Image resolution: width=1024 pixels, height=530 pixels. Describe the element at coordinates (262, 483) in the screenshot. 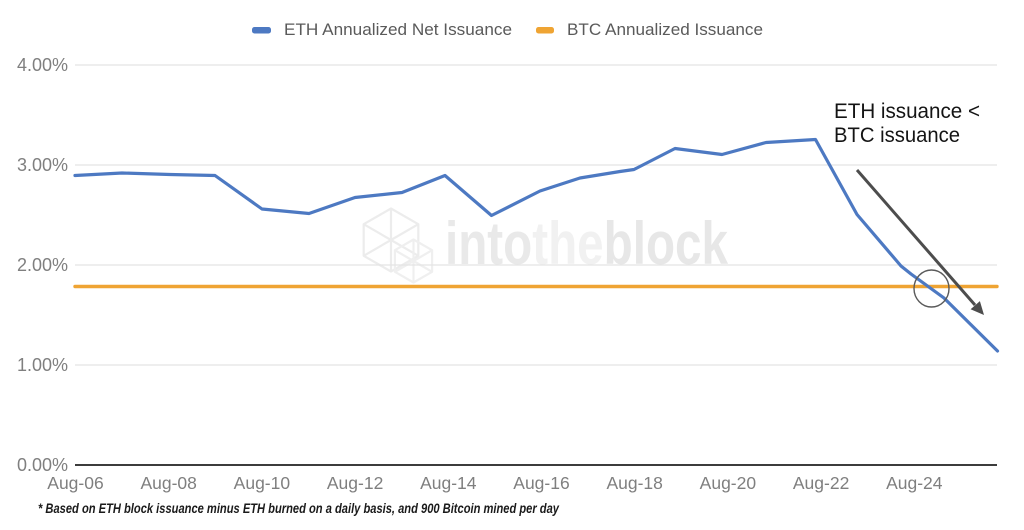

I see `svg-text: Aug-10` at that location.